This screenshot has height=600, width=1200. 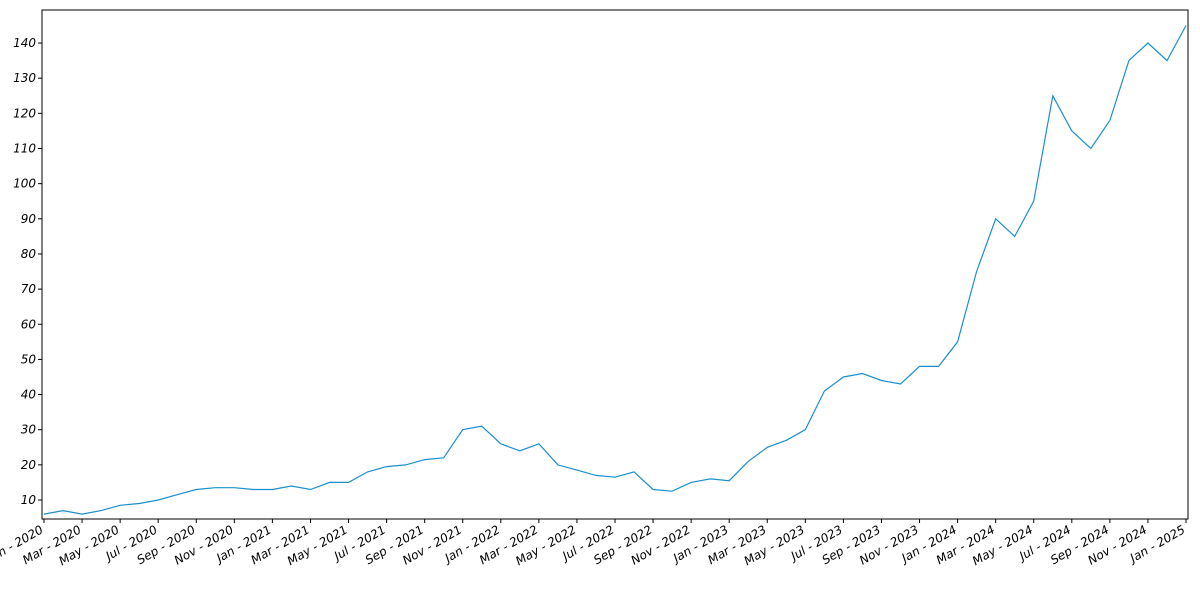 I want to click on y-tick-label: 100, so click(x=24, y=184).